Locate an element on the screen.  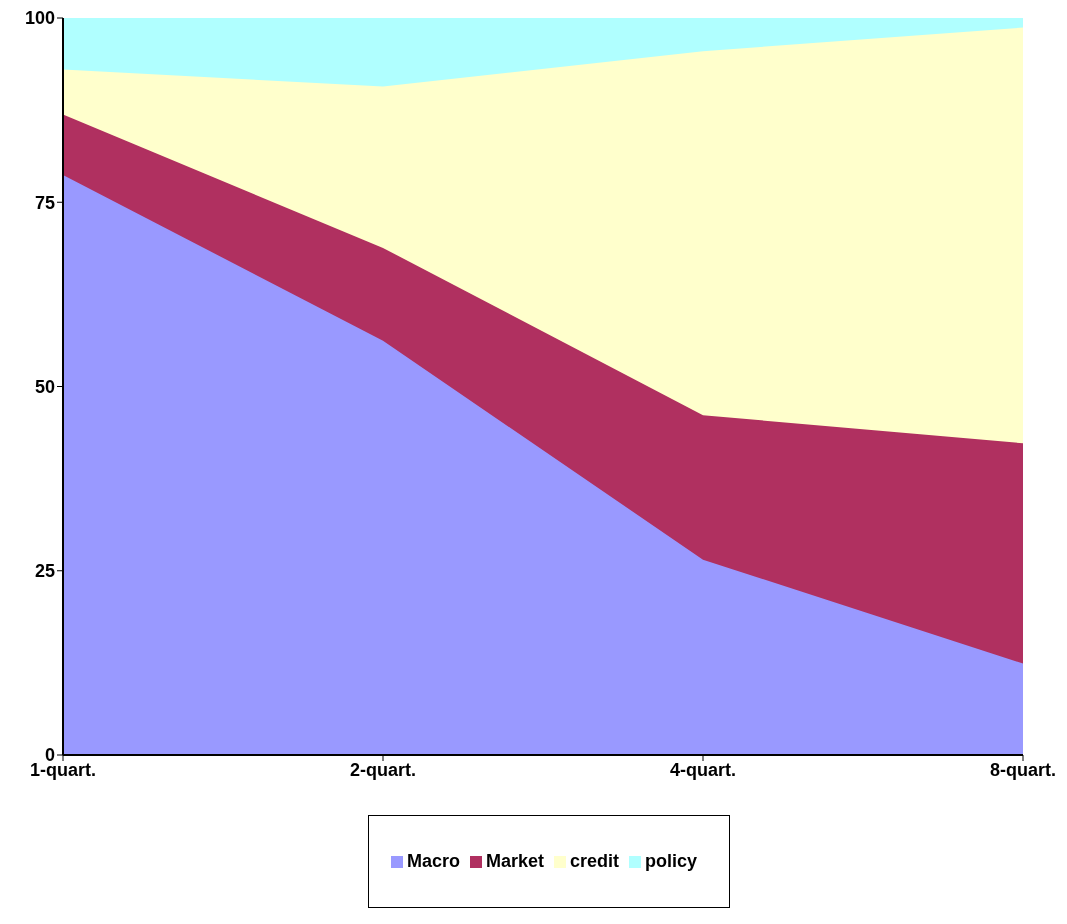
legend-label: policy is located at coordinates (671, 861).